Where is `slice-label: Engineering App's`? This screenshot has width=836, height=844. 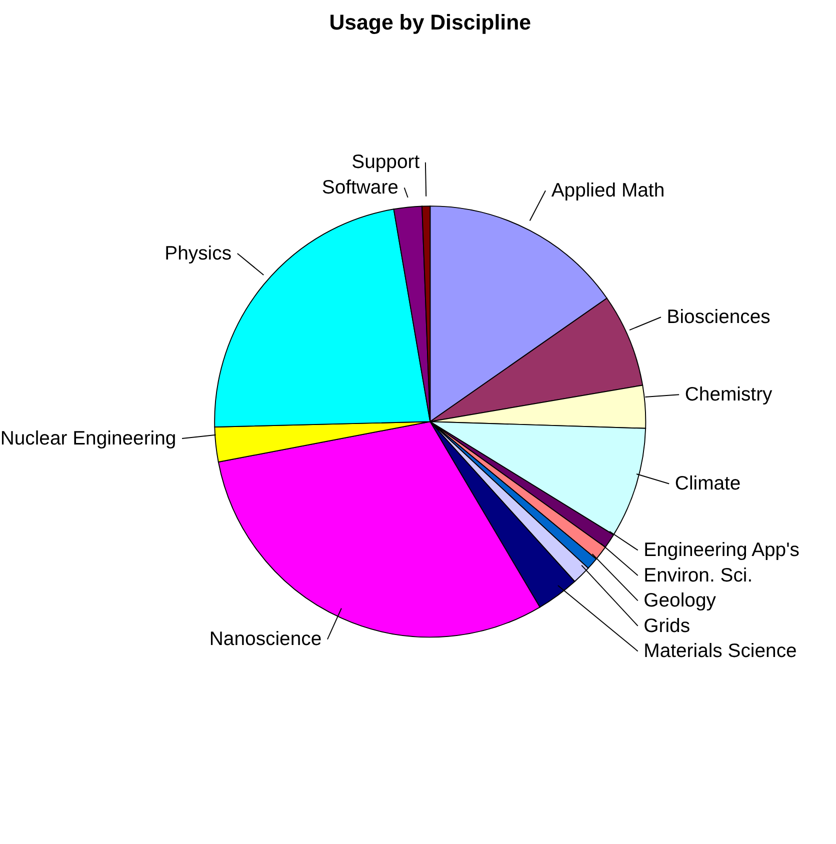 slice-label: Engineering App's is located at coordinates (722, 550).